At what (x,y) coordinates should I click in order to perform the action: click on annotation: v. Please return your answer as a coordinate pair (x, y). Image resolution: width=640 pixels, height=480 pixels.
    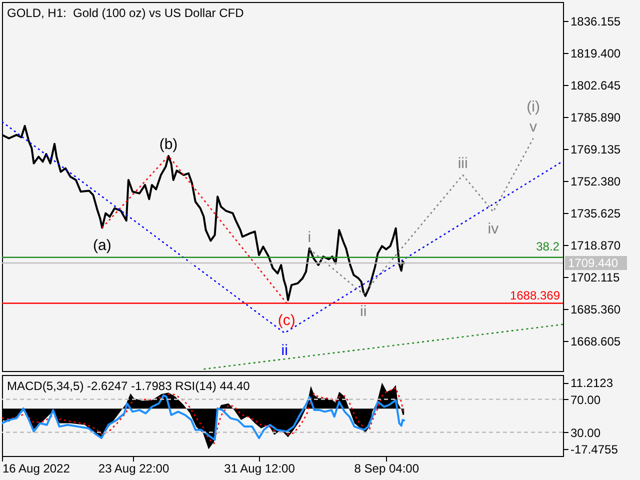
    Looking at the image, I should click on (534, 127).